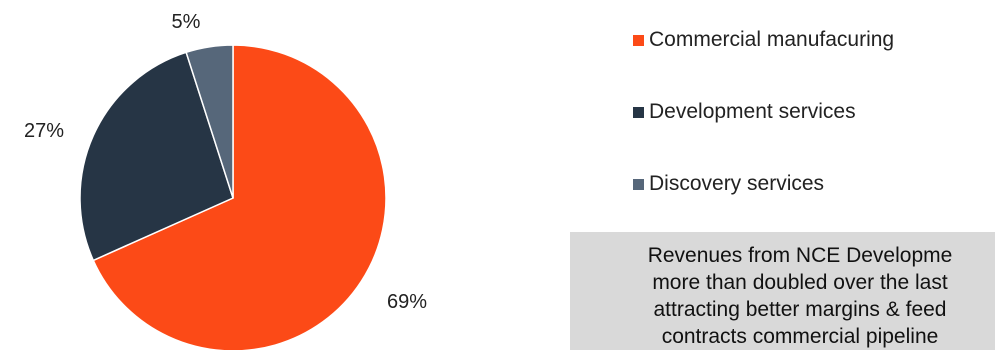  Describe the element at coordinates (44, 131) in the screenshot. I see `pie-value-label-development-services: 27%` at that location.